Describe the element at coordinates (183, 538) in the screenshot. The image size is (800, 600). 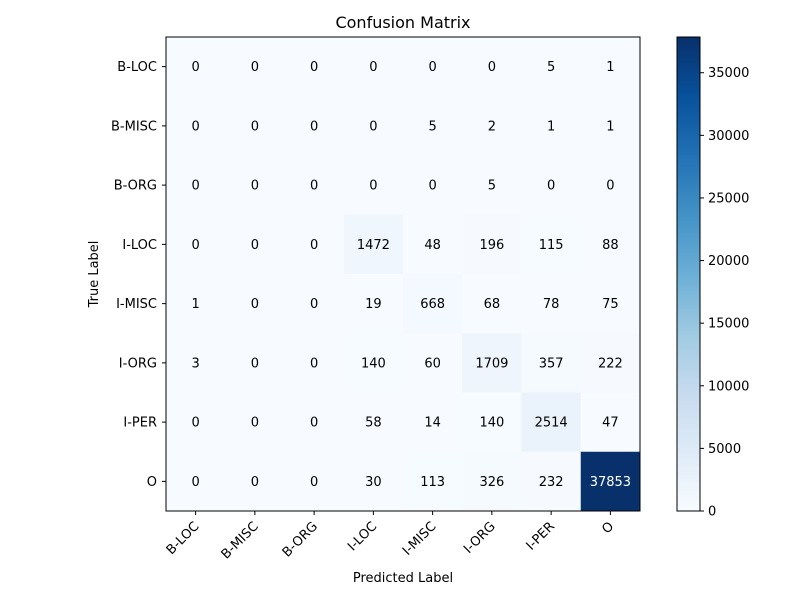
I see `x-tick-label: B-LOC` at that location.